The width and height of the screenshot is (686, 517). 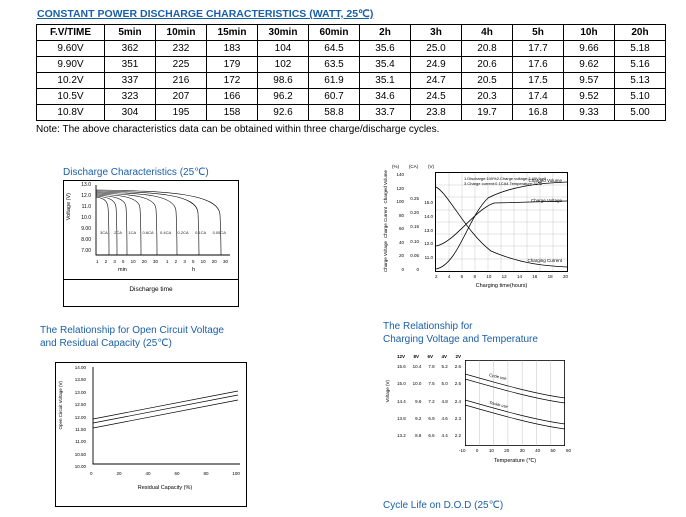 I want to click on charge-curves-plot, so click(x=501, y=222).